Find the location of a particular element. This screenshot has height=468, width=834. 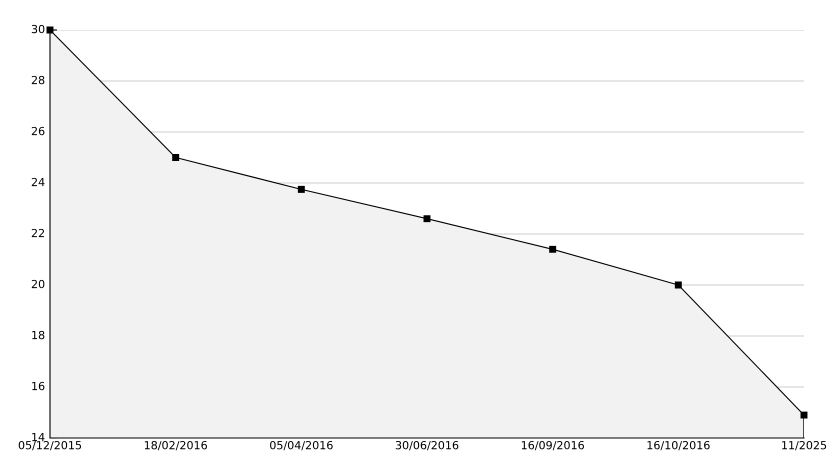

y-tick-label: 16 is located at coordinates (38, 386).